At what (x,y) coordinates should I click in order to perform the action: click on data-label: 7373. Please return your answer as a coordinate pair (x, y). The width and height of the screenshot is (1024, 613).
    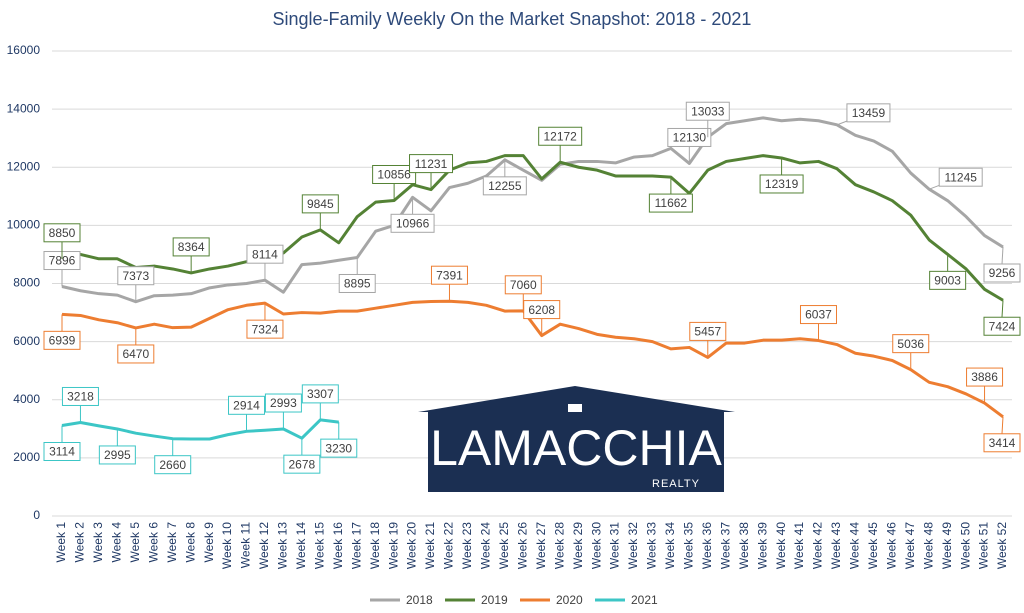
    Looking at the image, I should click on (135, 276).